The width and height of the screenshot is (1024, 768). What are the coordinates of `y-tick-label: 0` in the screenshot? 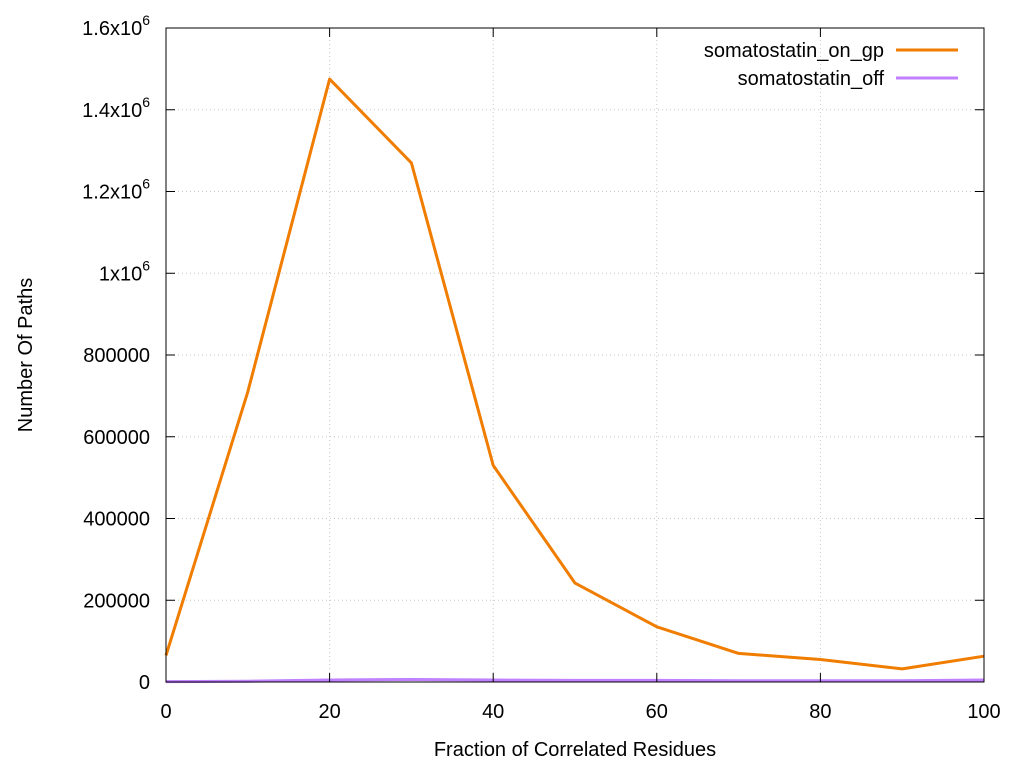 It's located at (144, 683).